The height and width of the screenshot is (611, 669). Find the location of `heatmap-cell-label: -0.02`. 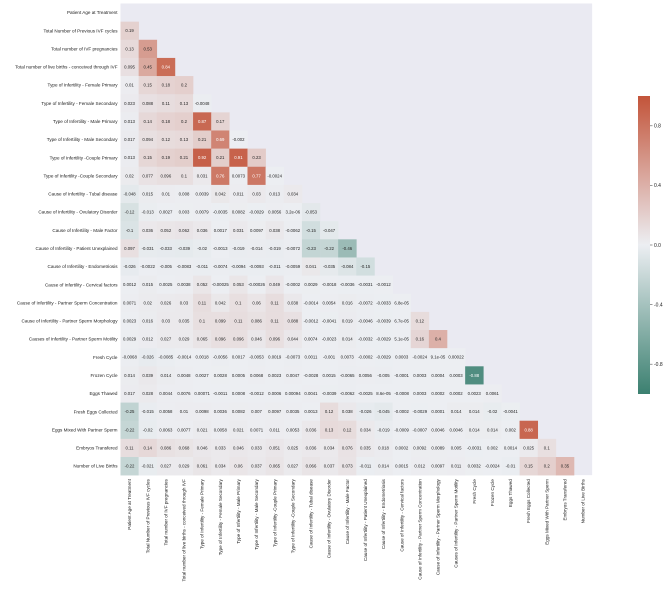

heatmap-cell-label: -0.02 is located at coordinates (202, 248).